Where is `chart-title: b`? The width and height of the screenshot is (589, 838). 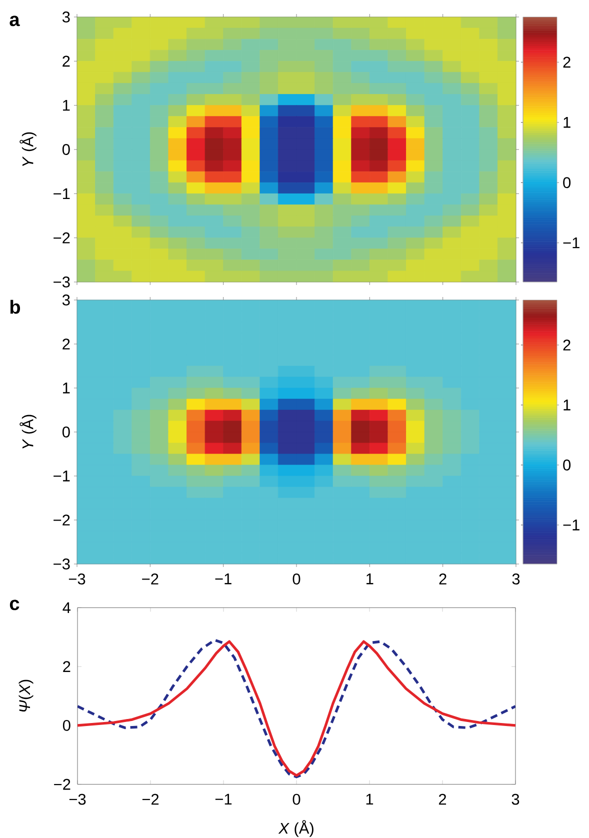 chart-title: b is located at coordinates (15, 307).